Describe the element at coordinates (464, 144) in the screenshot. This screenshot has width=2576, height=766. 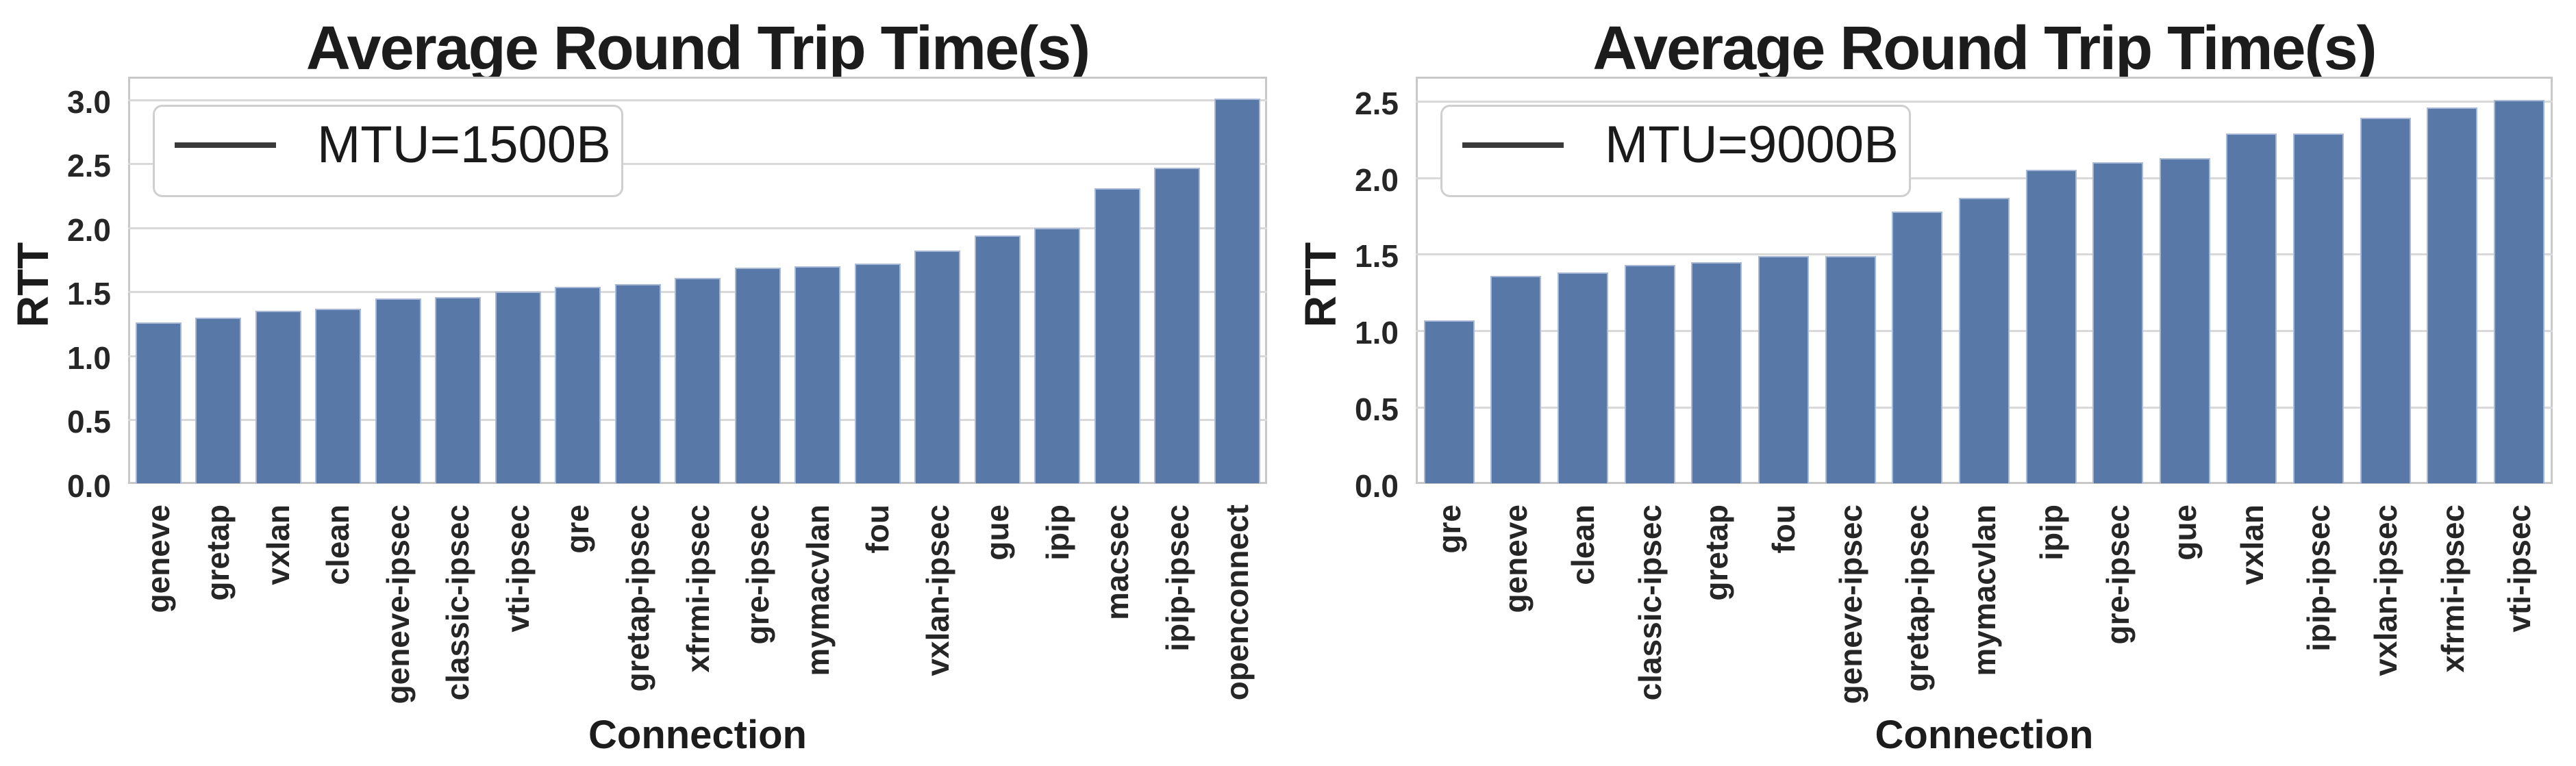
I see `legend-label: MTU=1500B` at that location.